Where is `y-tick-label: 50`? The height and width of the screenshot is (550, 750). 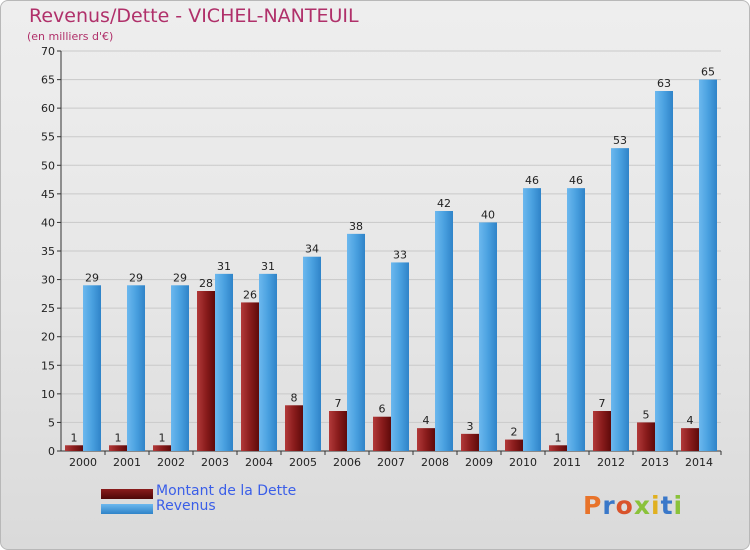
y-tick-label: 50 is located at coordinates (48, 165).